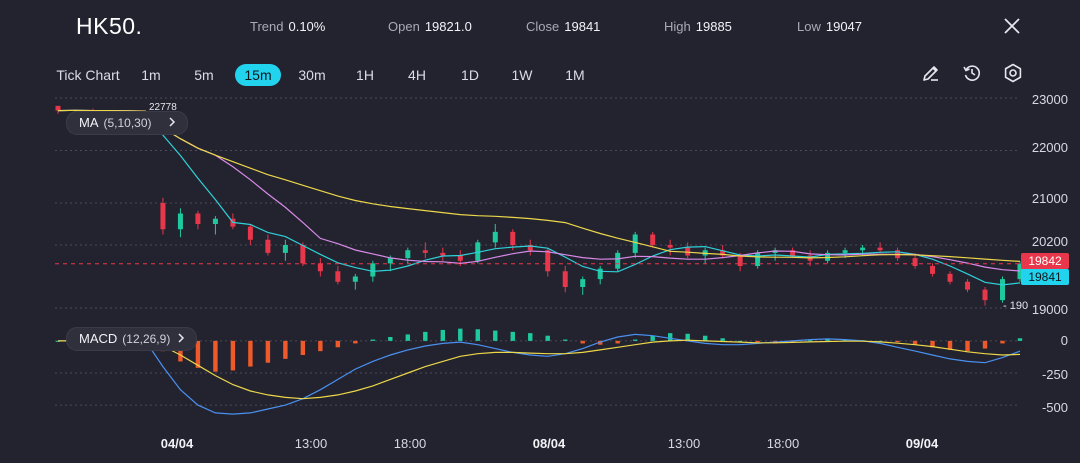 The height and width of the screenshot is (463, 1080). Describe the element at coordinates (204, 75) in the screenshot. I see `timeframe-5m: 5m` at that location.